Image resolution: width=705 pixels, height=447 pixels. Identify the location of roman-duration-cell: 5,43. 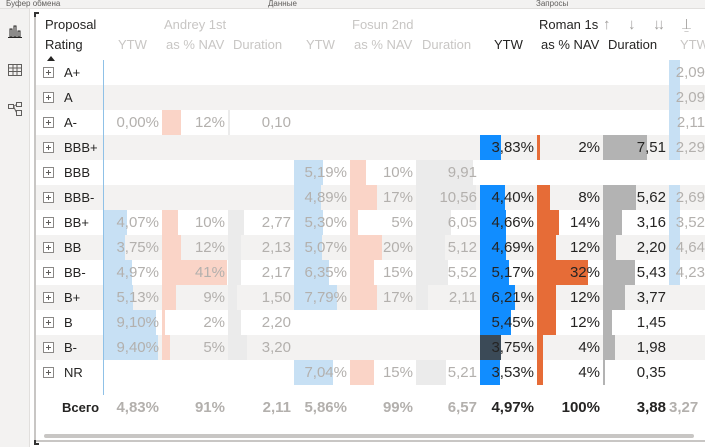
(651, 272).